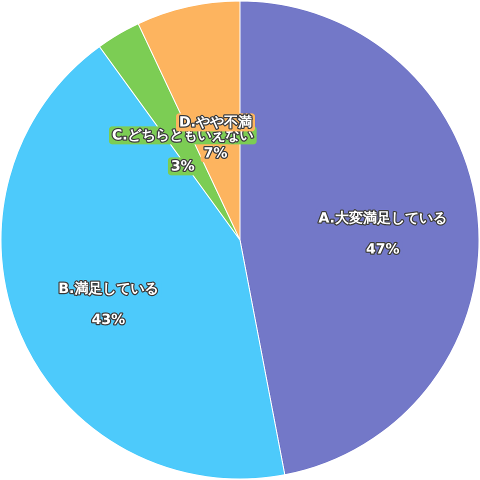 The image size is (480, 480). What do you see at coordinates (108, 288) in the screenshot?
I see `slice-label: B.満足している` at bounding box center [108, 288].